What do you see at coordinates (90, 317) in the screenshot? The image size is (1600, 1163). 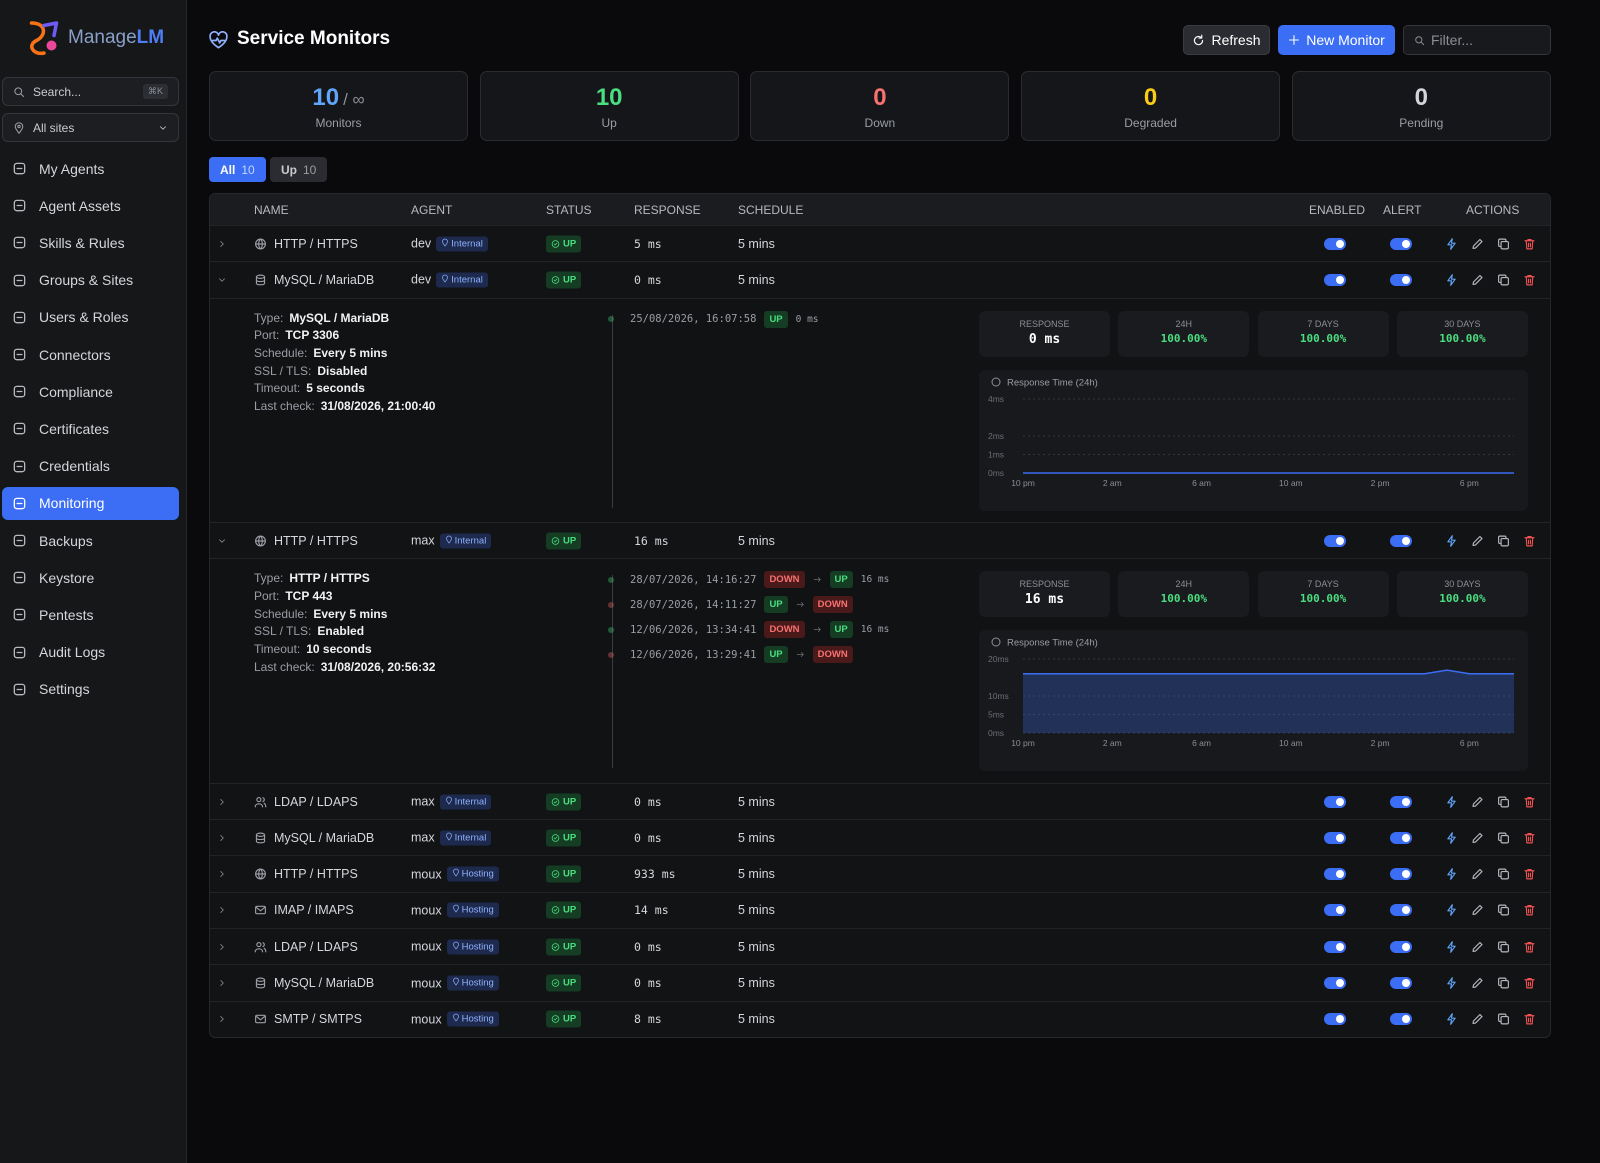 I see `nav-item: Users & Roles` at bounding box center [90, 317].